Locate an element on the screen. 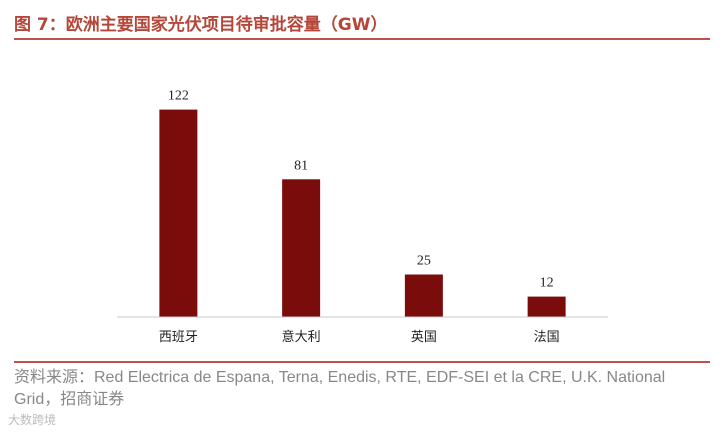 The width and height of the screenshot is (724, 433). category-label-3: 法国 is located at coordinates (547, 337).